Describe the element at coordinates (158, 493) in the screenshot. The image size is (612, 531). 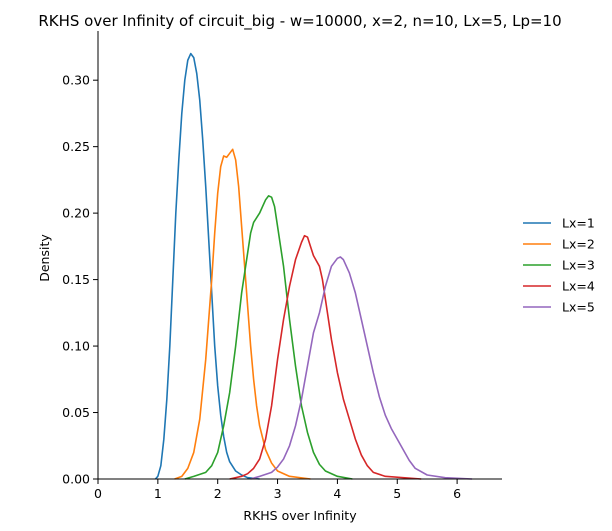
I see `x-tick-label: 1` at that location.